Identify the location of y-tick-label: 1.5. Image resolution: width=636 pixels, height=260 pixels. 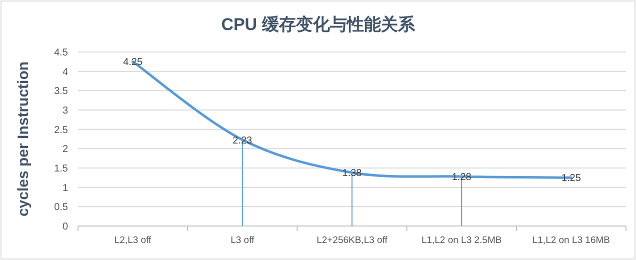
(61, 169).